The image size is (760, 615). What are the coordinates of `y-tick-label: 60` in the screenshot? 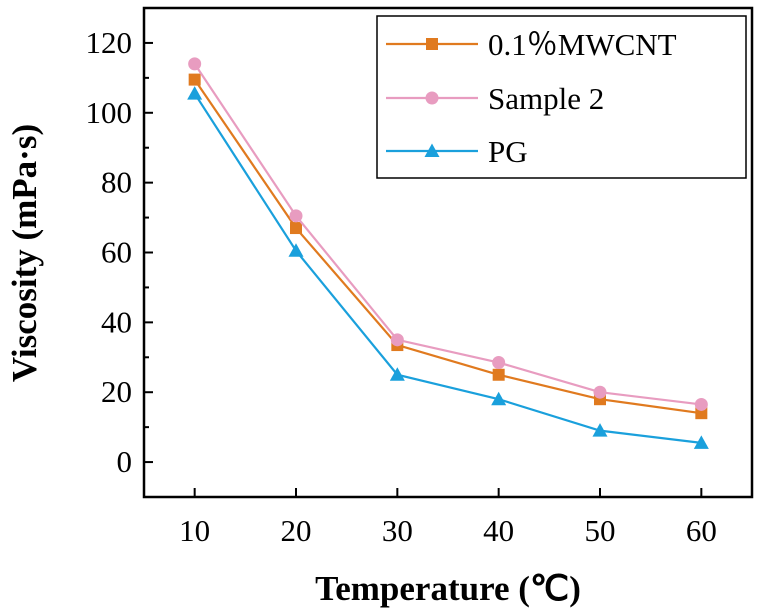 It's located at (116, 252).